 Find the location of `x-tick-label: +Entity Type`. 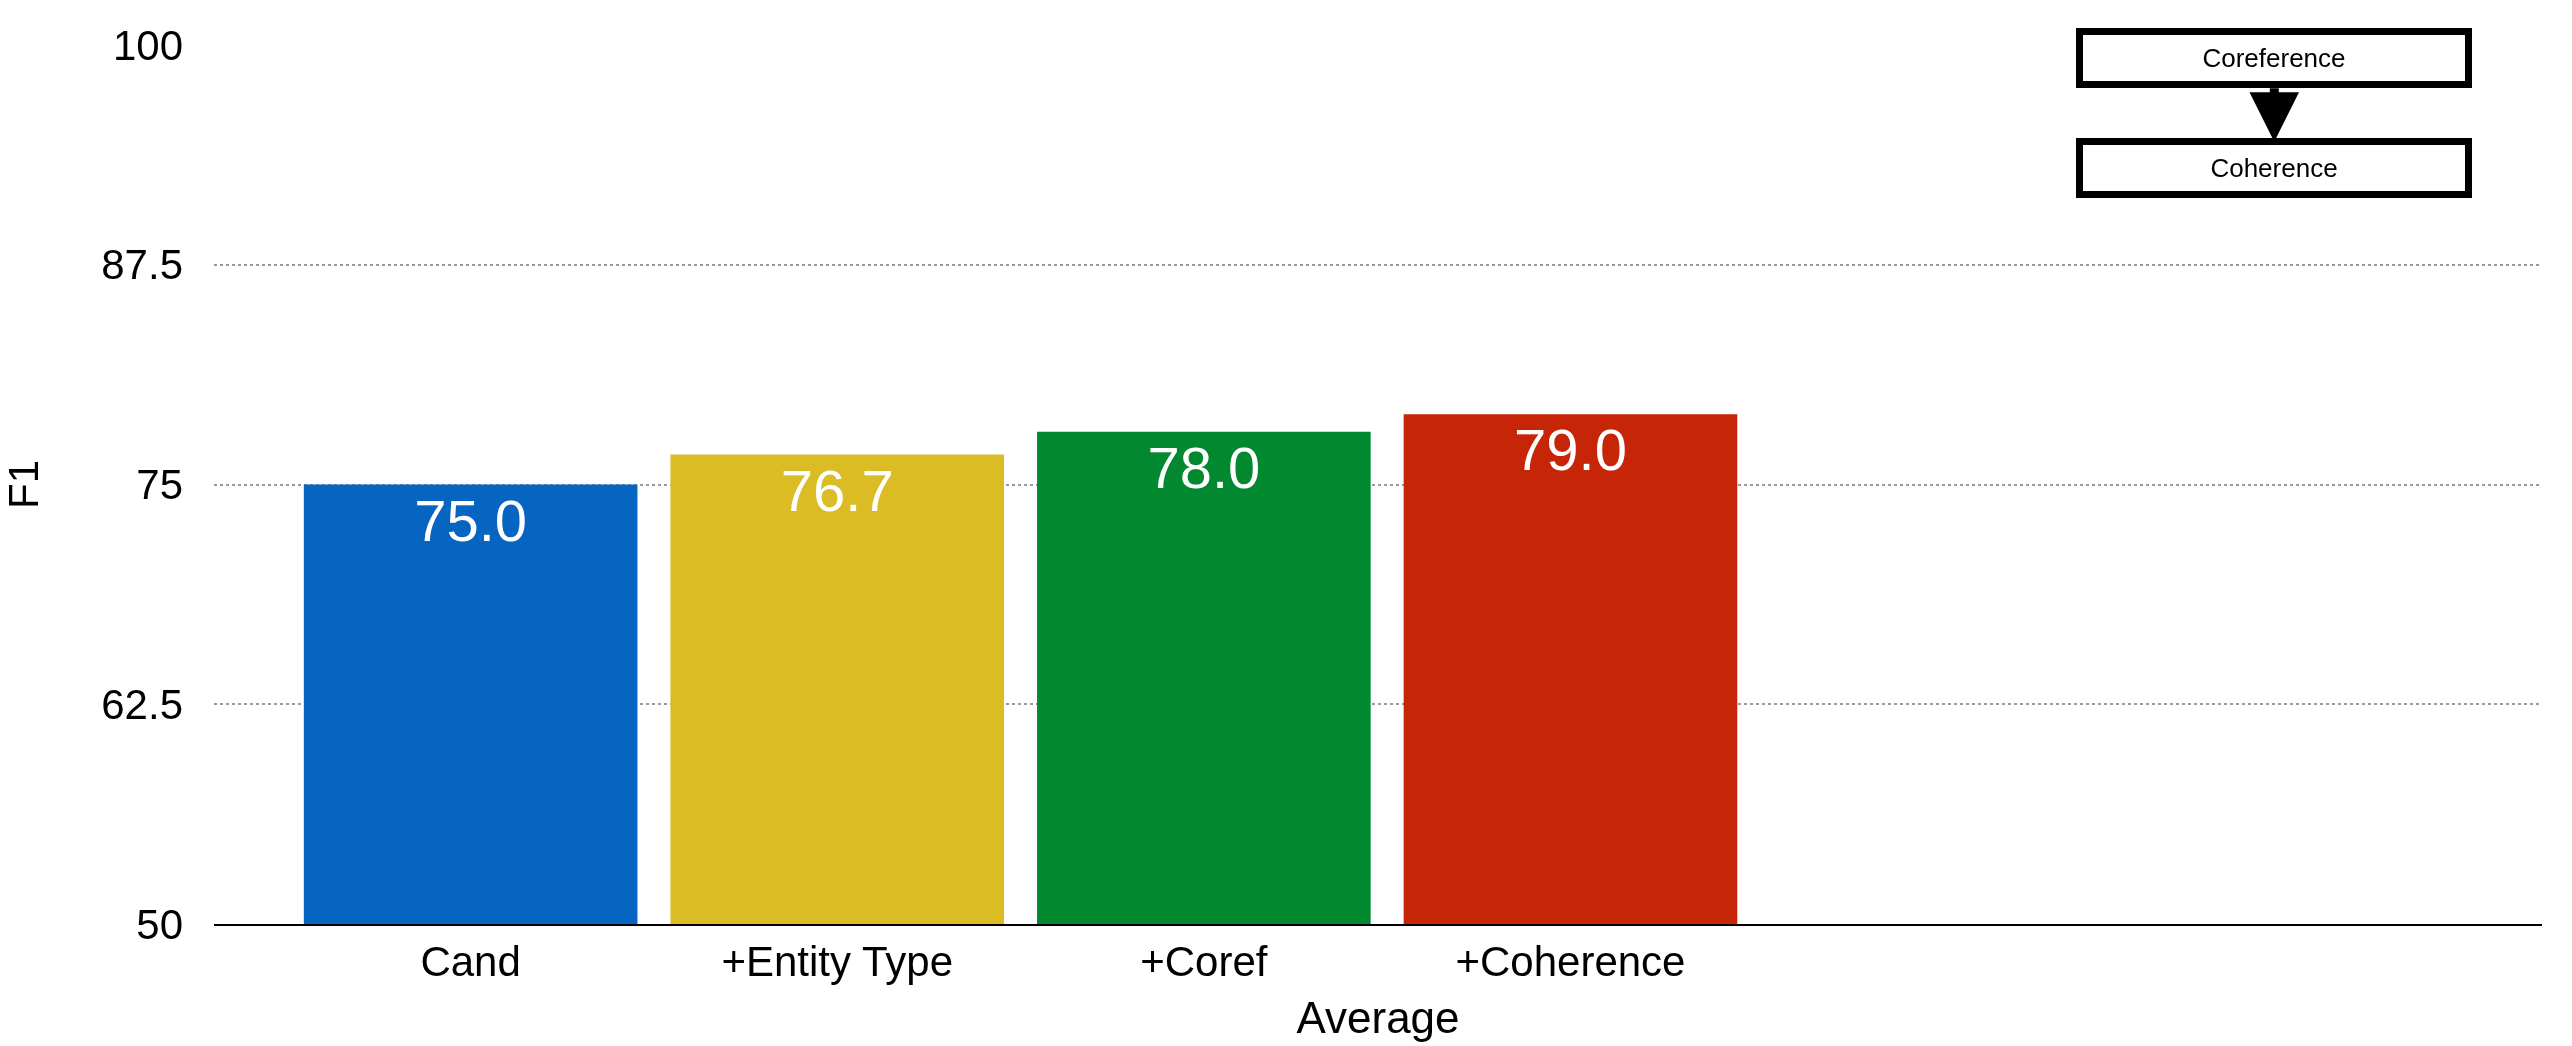

x-tick-label: +Entity Type is located at coordinates (837, 962).